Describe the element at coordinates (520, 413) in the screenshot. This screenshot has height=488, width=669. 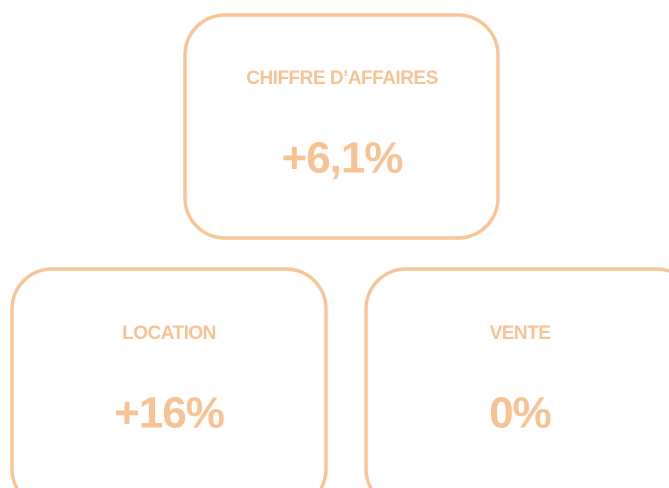
I see `card-value: 0%` at that location.